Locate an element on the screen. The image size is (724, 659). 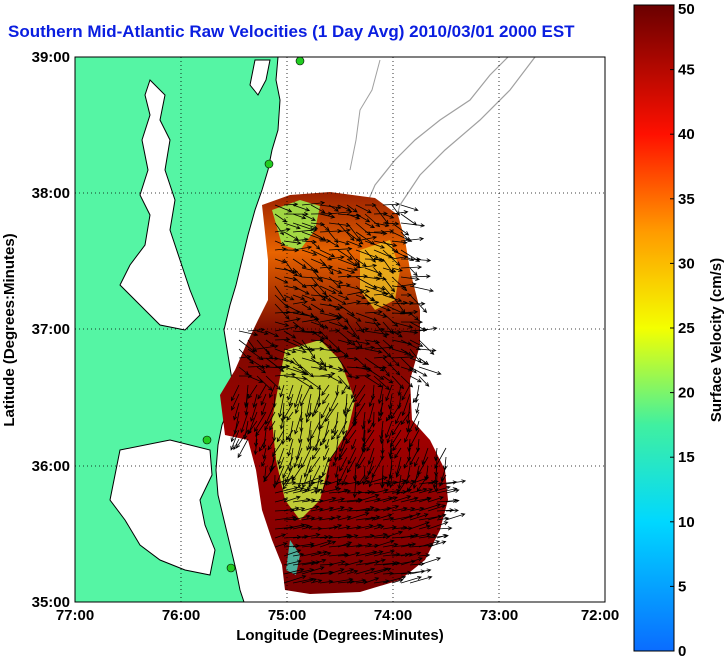
colorbar-tick-label: 10 is located at coordinates (686, 522).